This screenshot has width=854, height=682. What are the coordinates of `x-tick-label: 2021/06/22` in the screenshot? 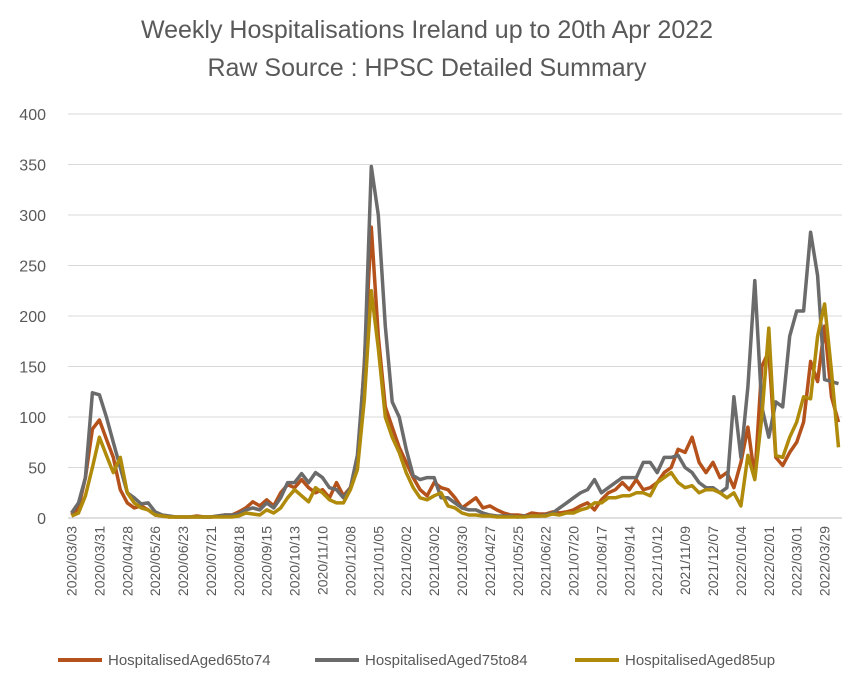 It's located at (546, 561).